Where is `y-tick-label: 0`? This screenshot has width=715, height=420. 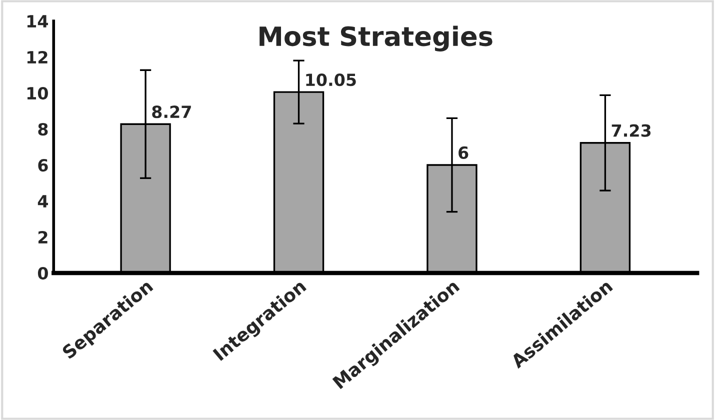 y-tick-label: 0 is located at coordinates (43, 273).